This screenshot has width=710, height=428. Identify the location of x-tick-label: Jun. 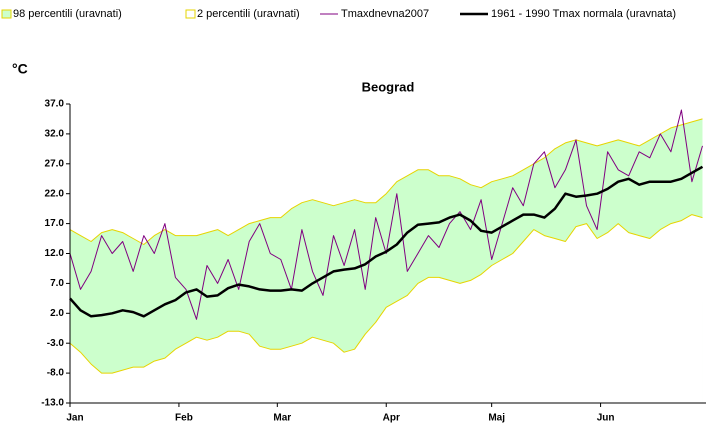
(606, 418).